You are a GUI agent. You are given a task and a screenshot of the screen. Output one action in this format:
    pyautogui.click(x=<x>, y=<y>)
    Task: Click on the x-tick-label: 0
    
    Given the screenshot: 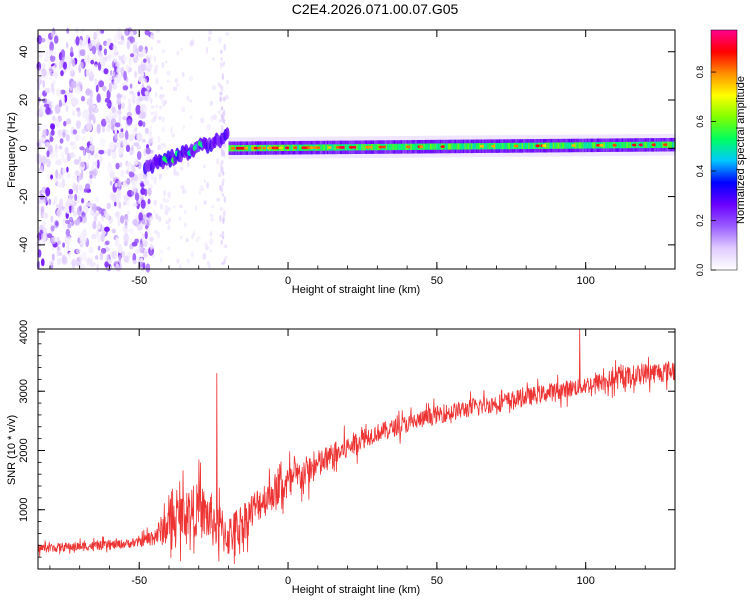 What is the action you would take?
    pyautogui.click(x=288, y=281)
    